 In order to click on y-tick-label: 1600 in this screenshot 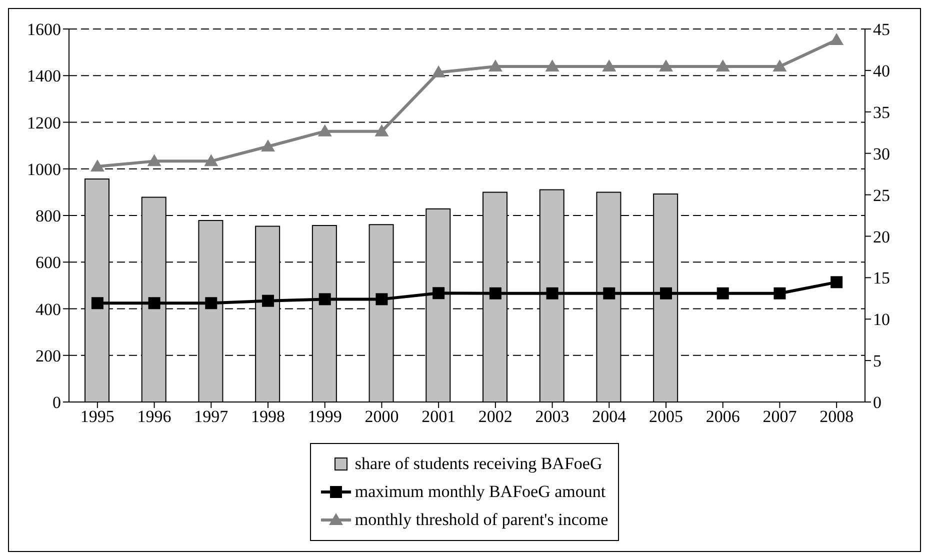, I will do `click(44, 30)`.